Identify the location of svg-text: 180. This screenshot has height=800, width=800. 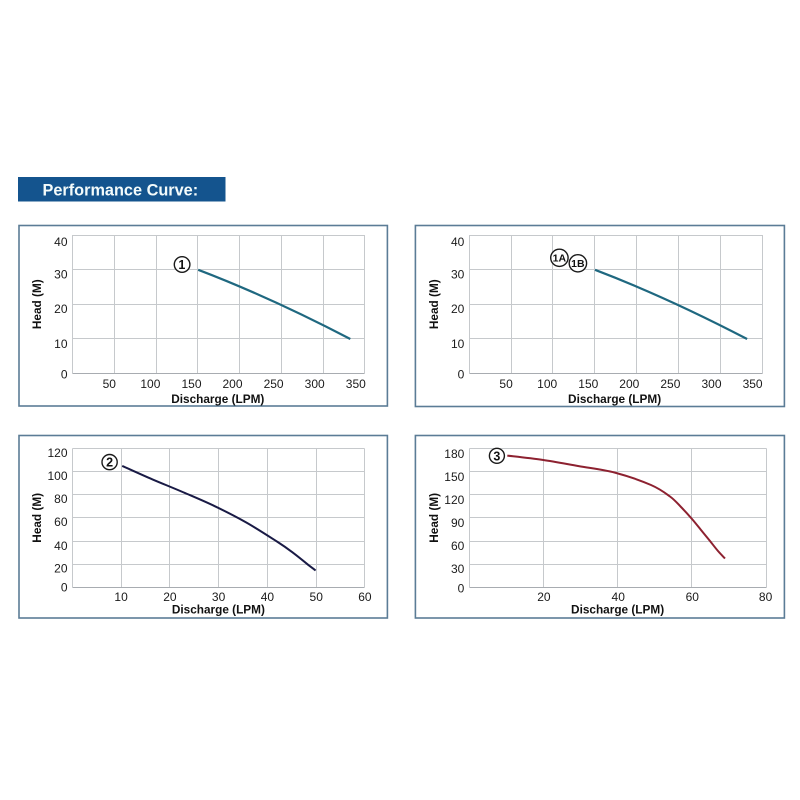
(454, 454).